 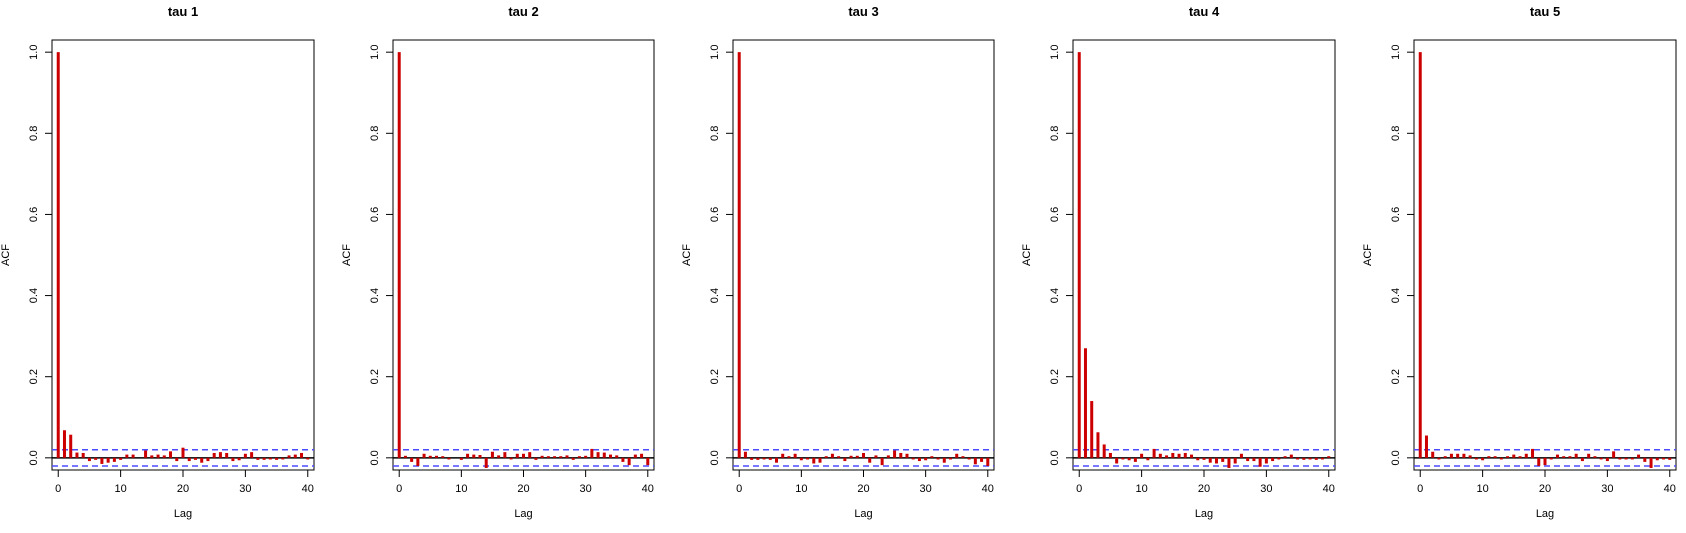 What do you see at coordinates (523, 11) in the screenshot?
I see `panel-title: tau 2` at bounding box center [523, 11].